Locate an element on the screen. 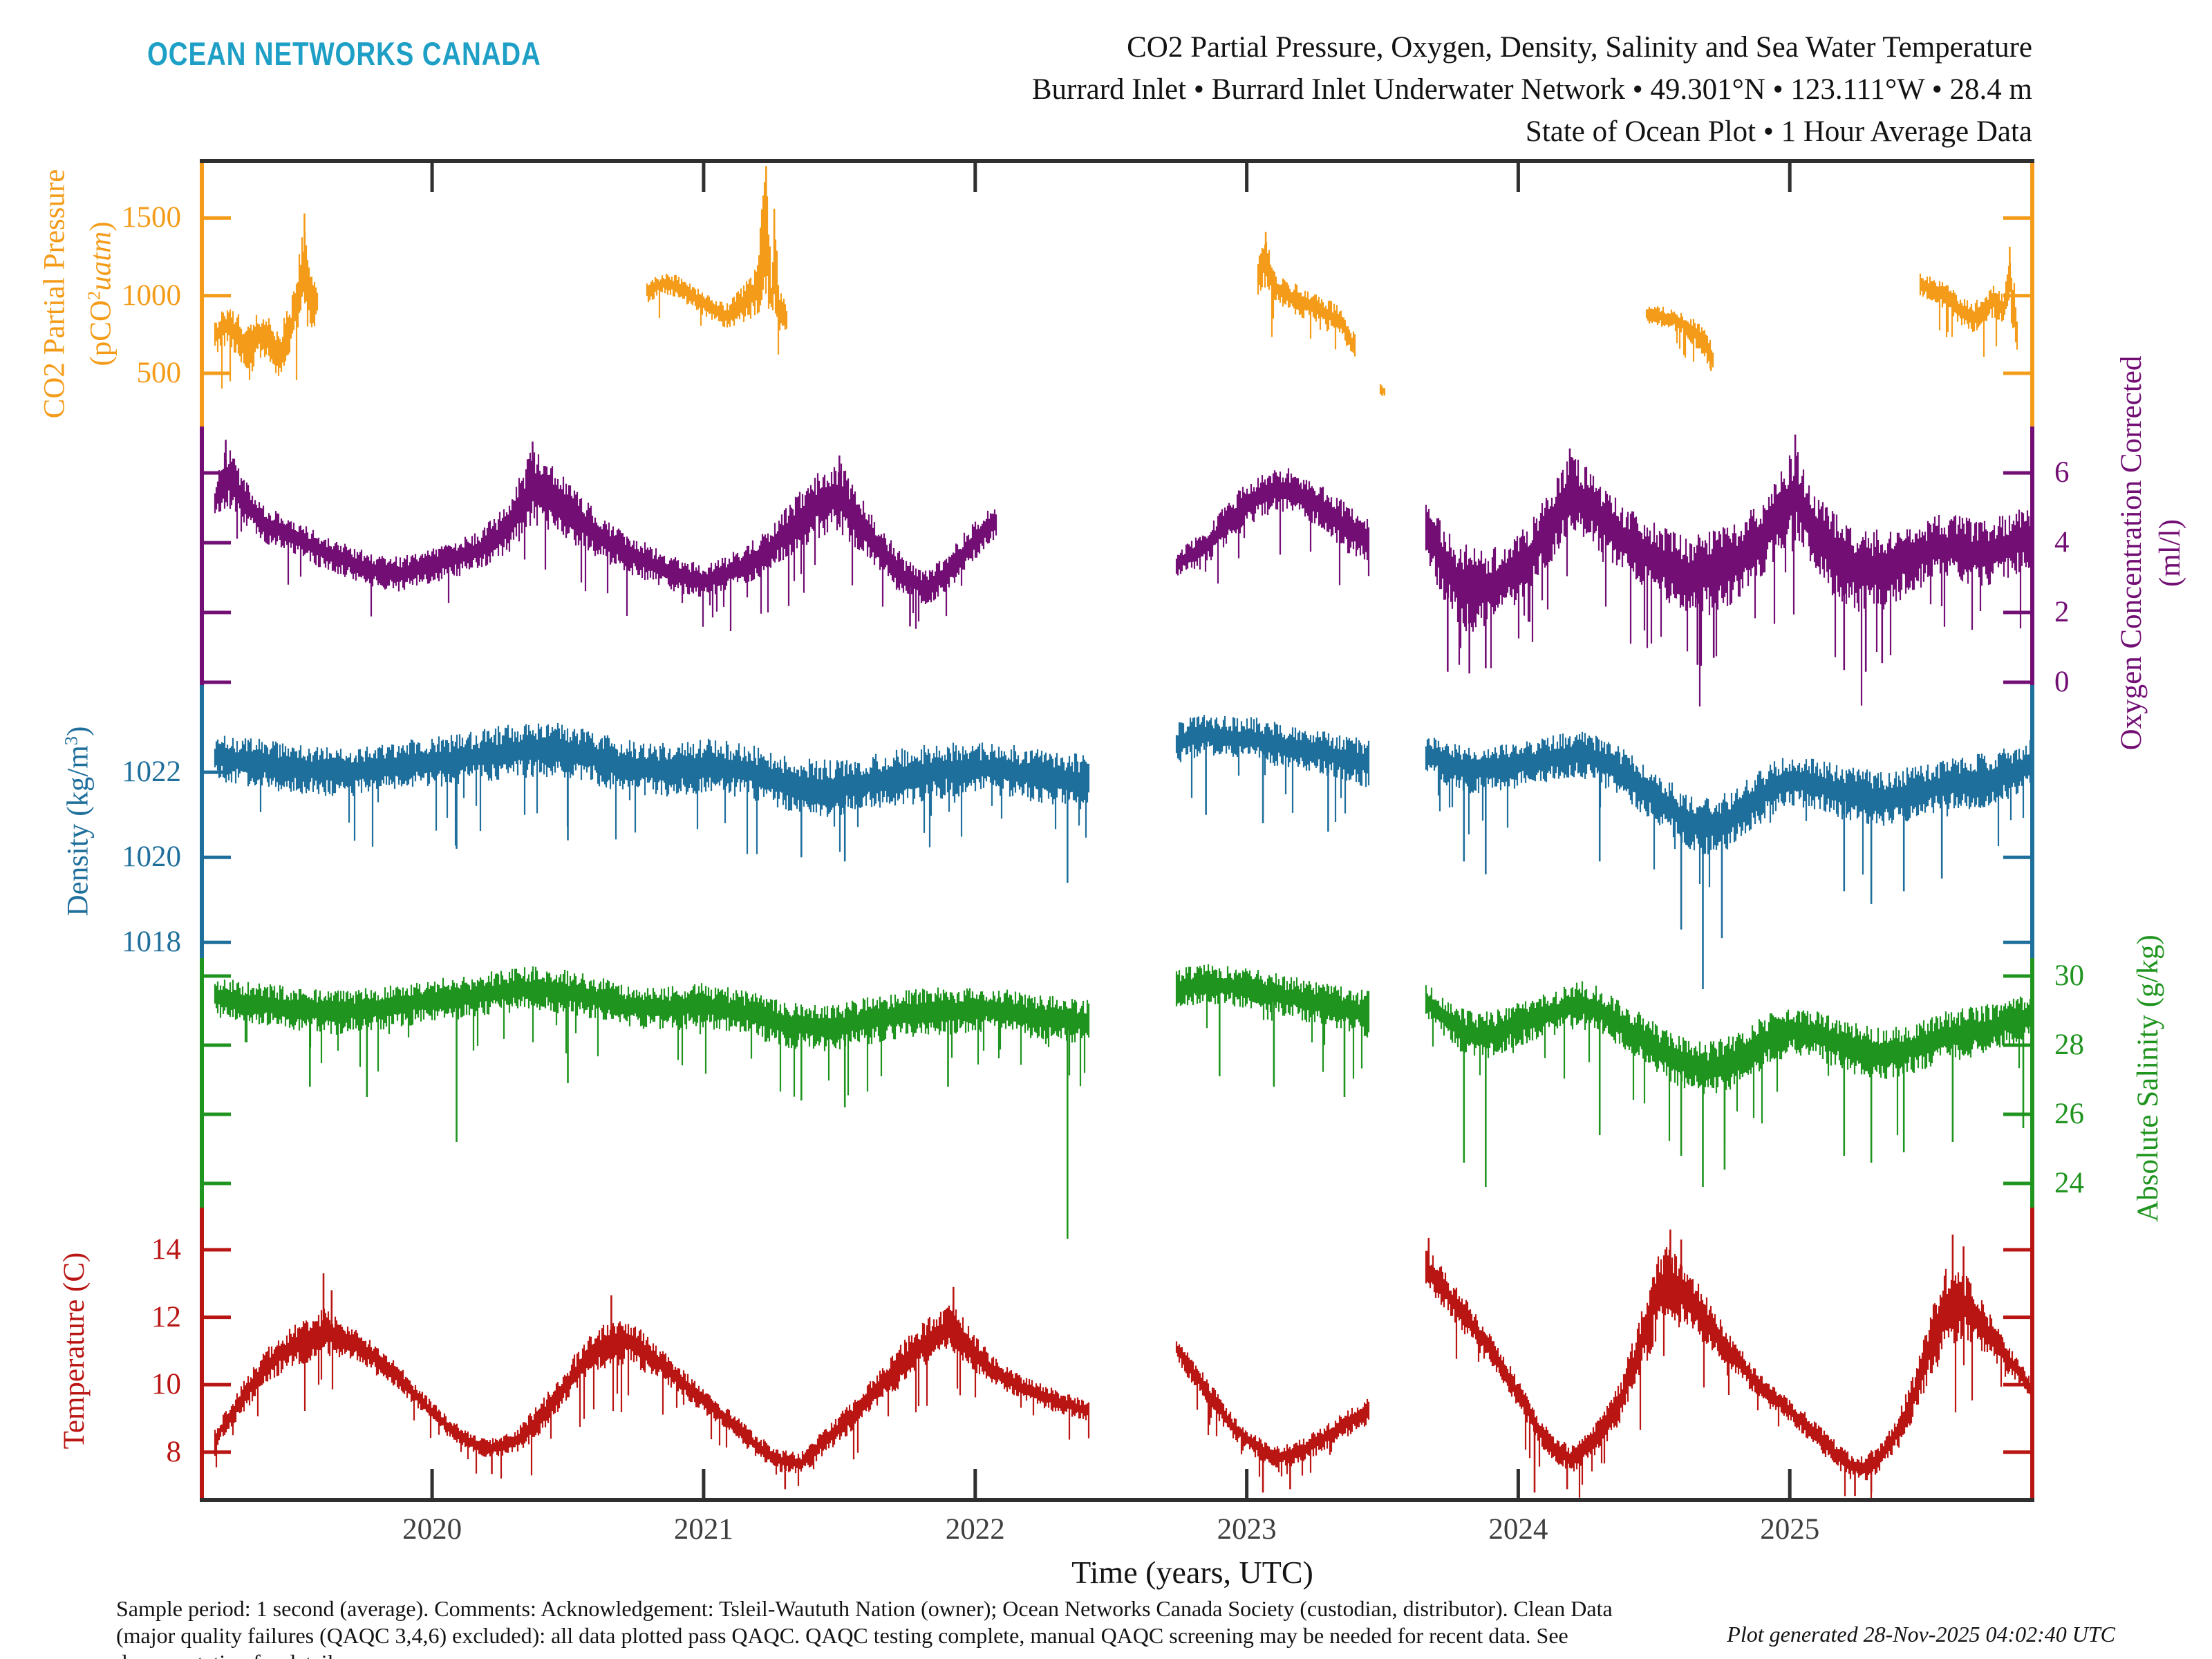 The width and height of the screenshot is (2212, 1659). y-tick-label-oxygen: 4 is located at coordinates (2062, 542).